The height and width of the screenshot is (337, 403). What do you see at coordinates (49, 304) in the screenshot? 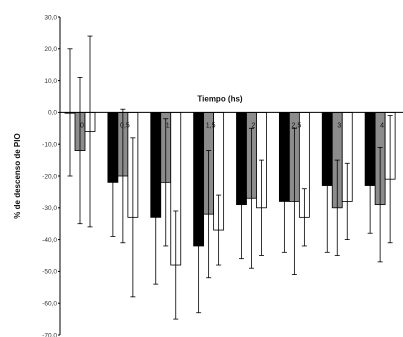
I see `y-tick-label: -60,0` at bounding box center [49, 304].